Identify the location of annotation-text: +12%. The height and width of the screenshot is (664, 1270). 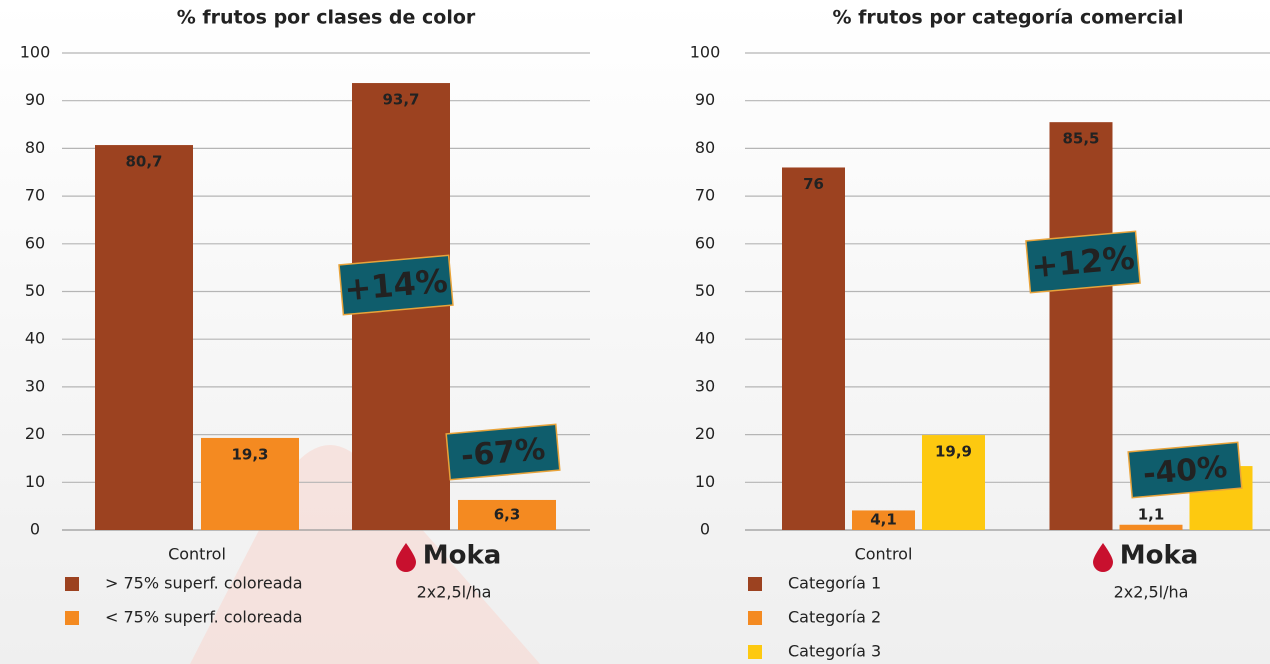
(1083, 262).